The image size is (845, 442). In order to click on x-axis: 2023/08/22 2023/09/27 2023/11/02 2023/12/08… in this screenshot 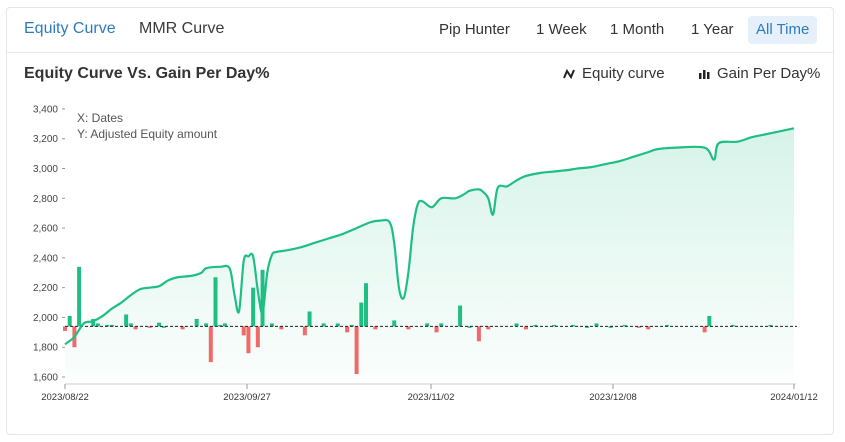, I will do `click(429, 393)`.